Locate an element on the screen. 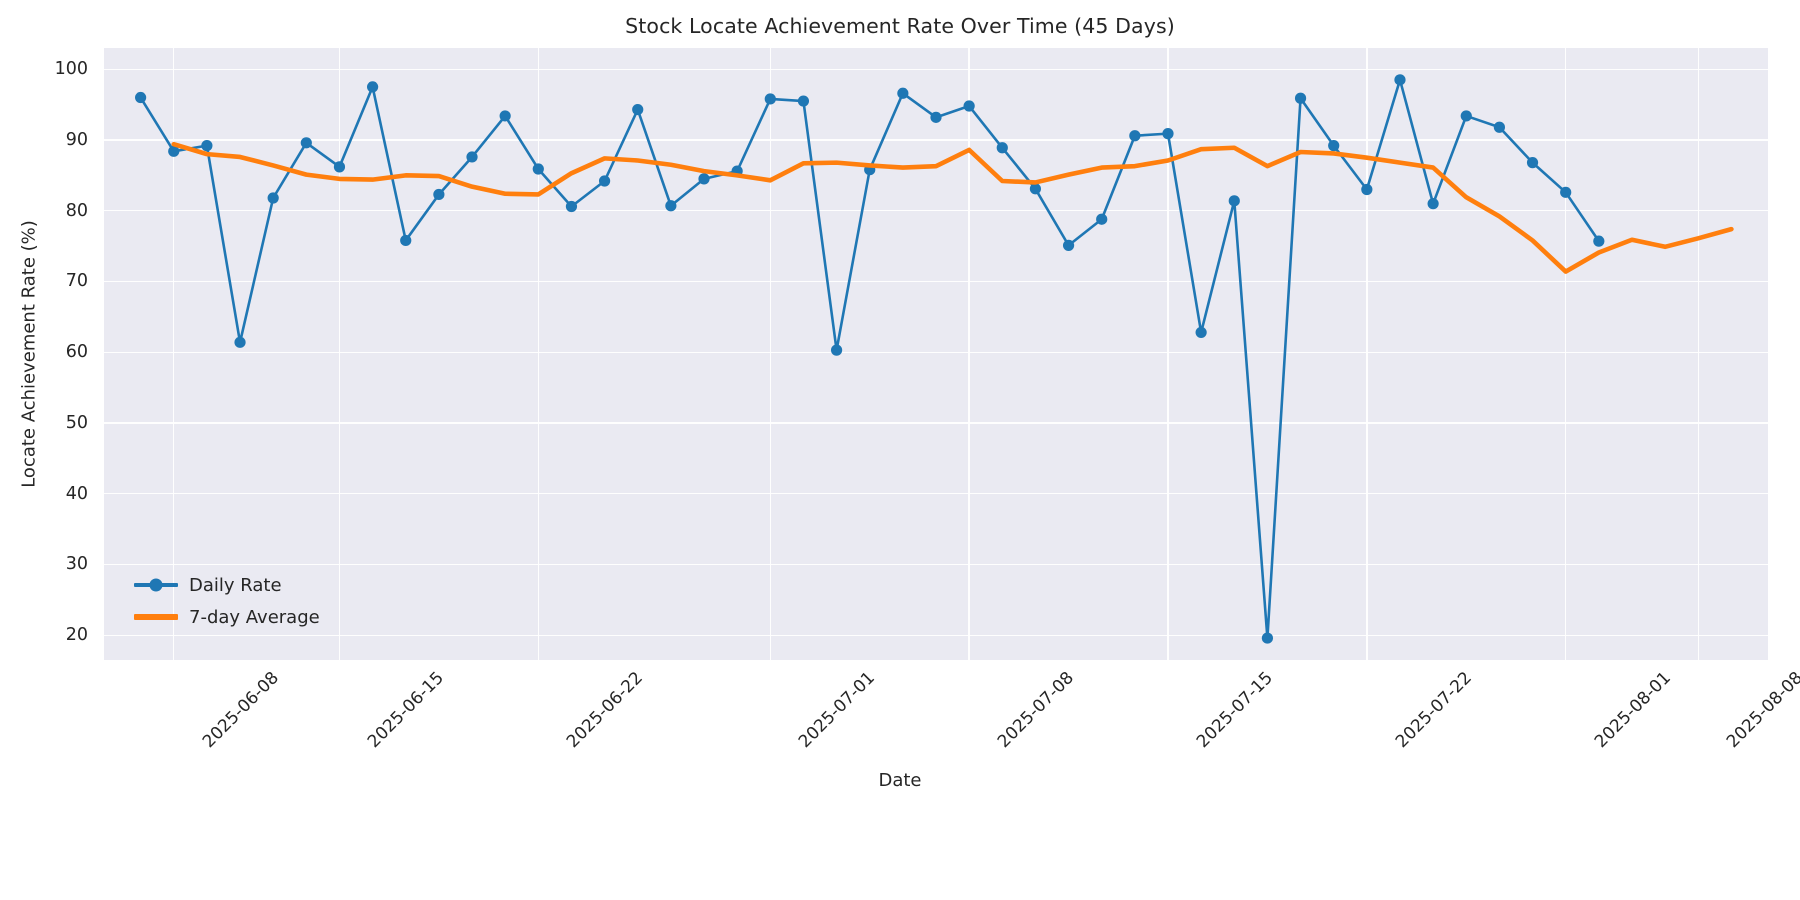 Image resolution: width=1800 pixels, height=900 pixels. legend-label: Daily Rate is located at coordinates (235, 585).